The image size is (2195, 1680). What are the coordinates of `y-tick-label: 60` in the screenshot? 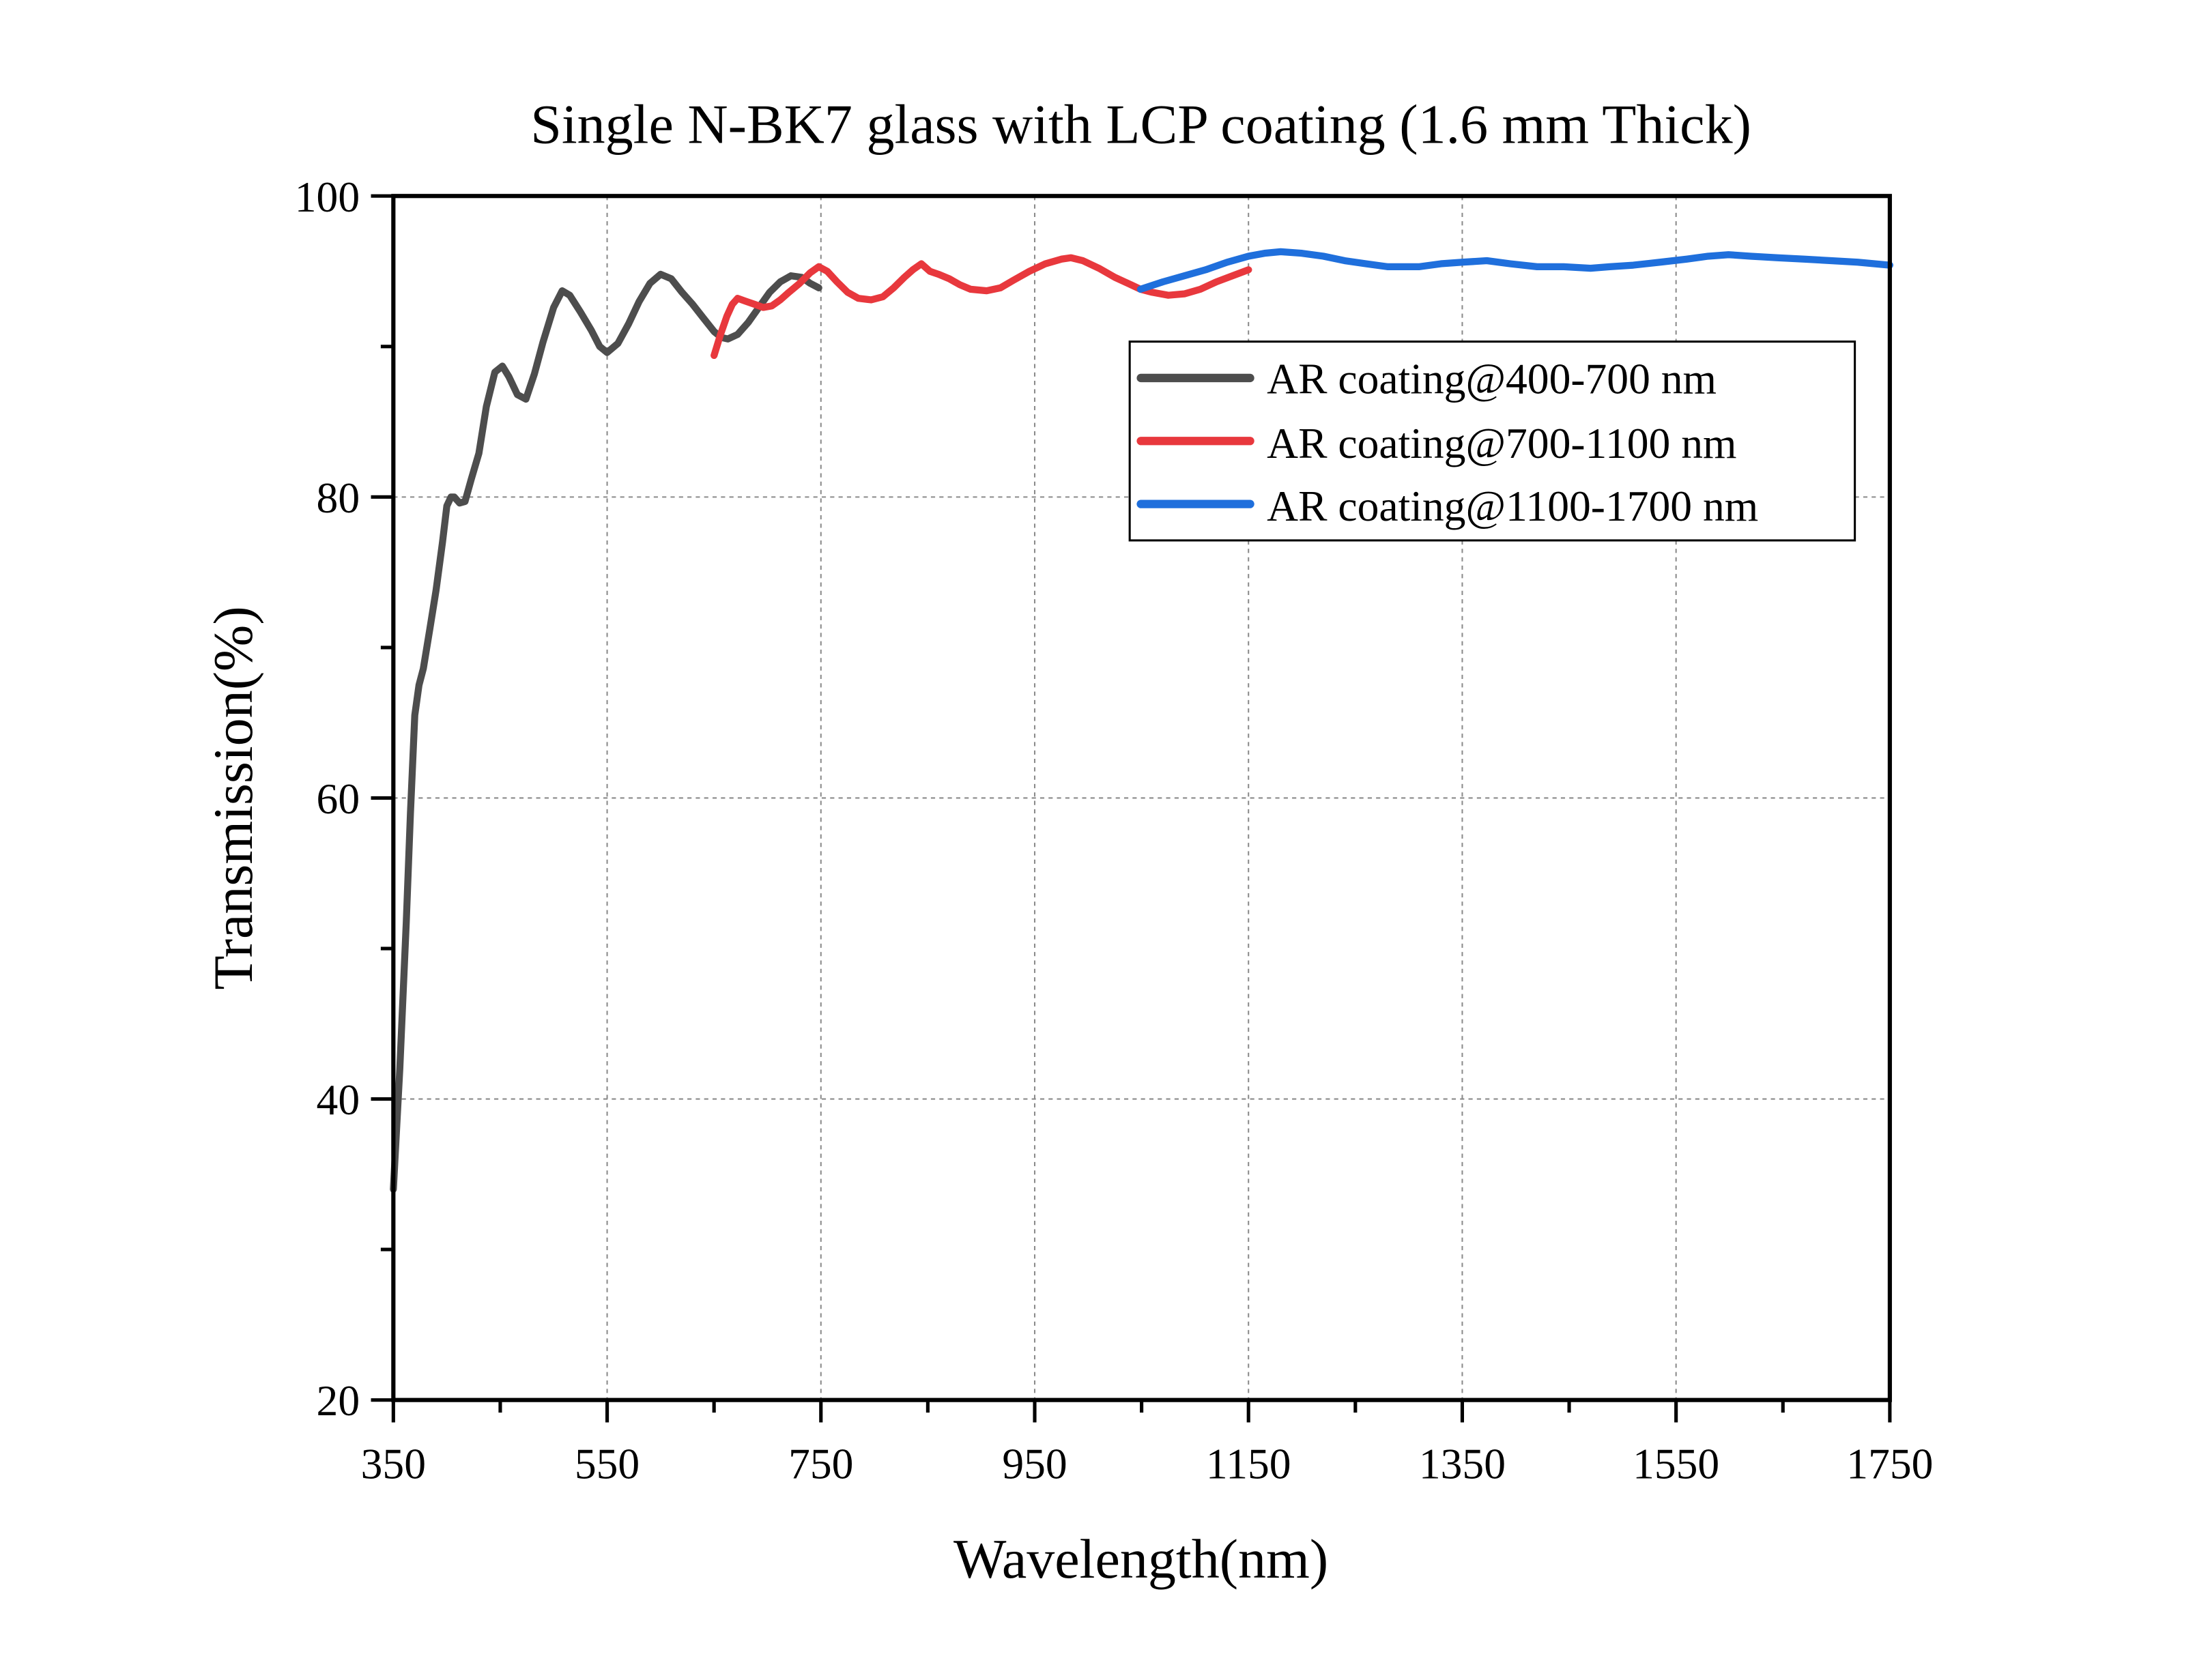 It's located at (338, 798).